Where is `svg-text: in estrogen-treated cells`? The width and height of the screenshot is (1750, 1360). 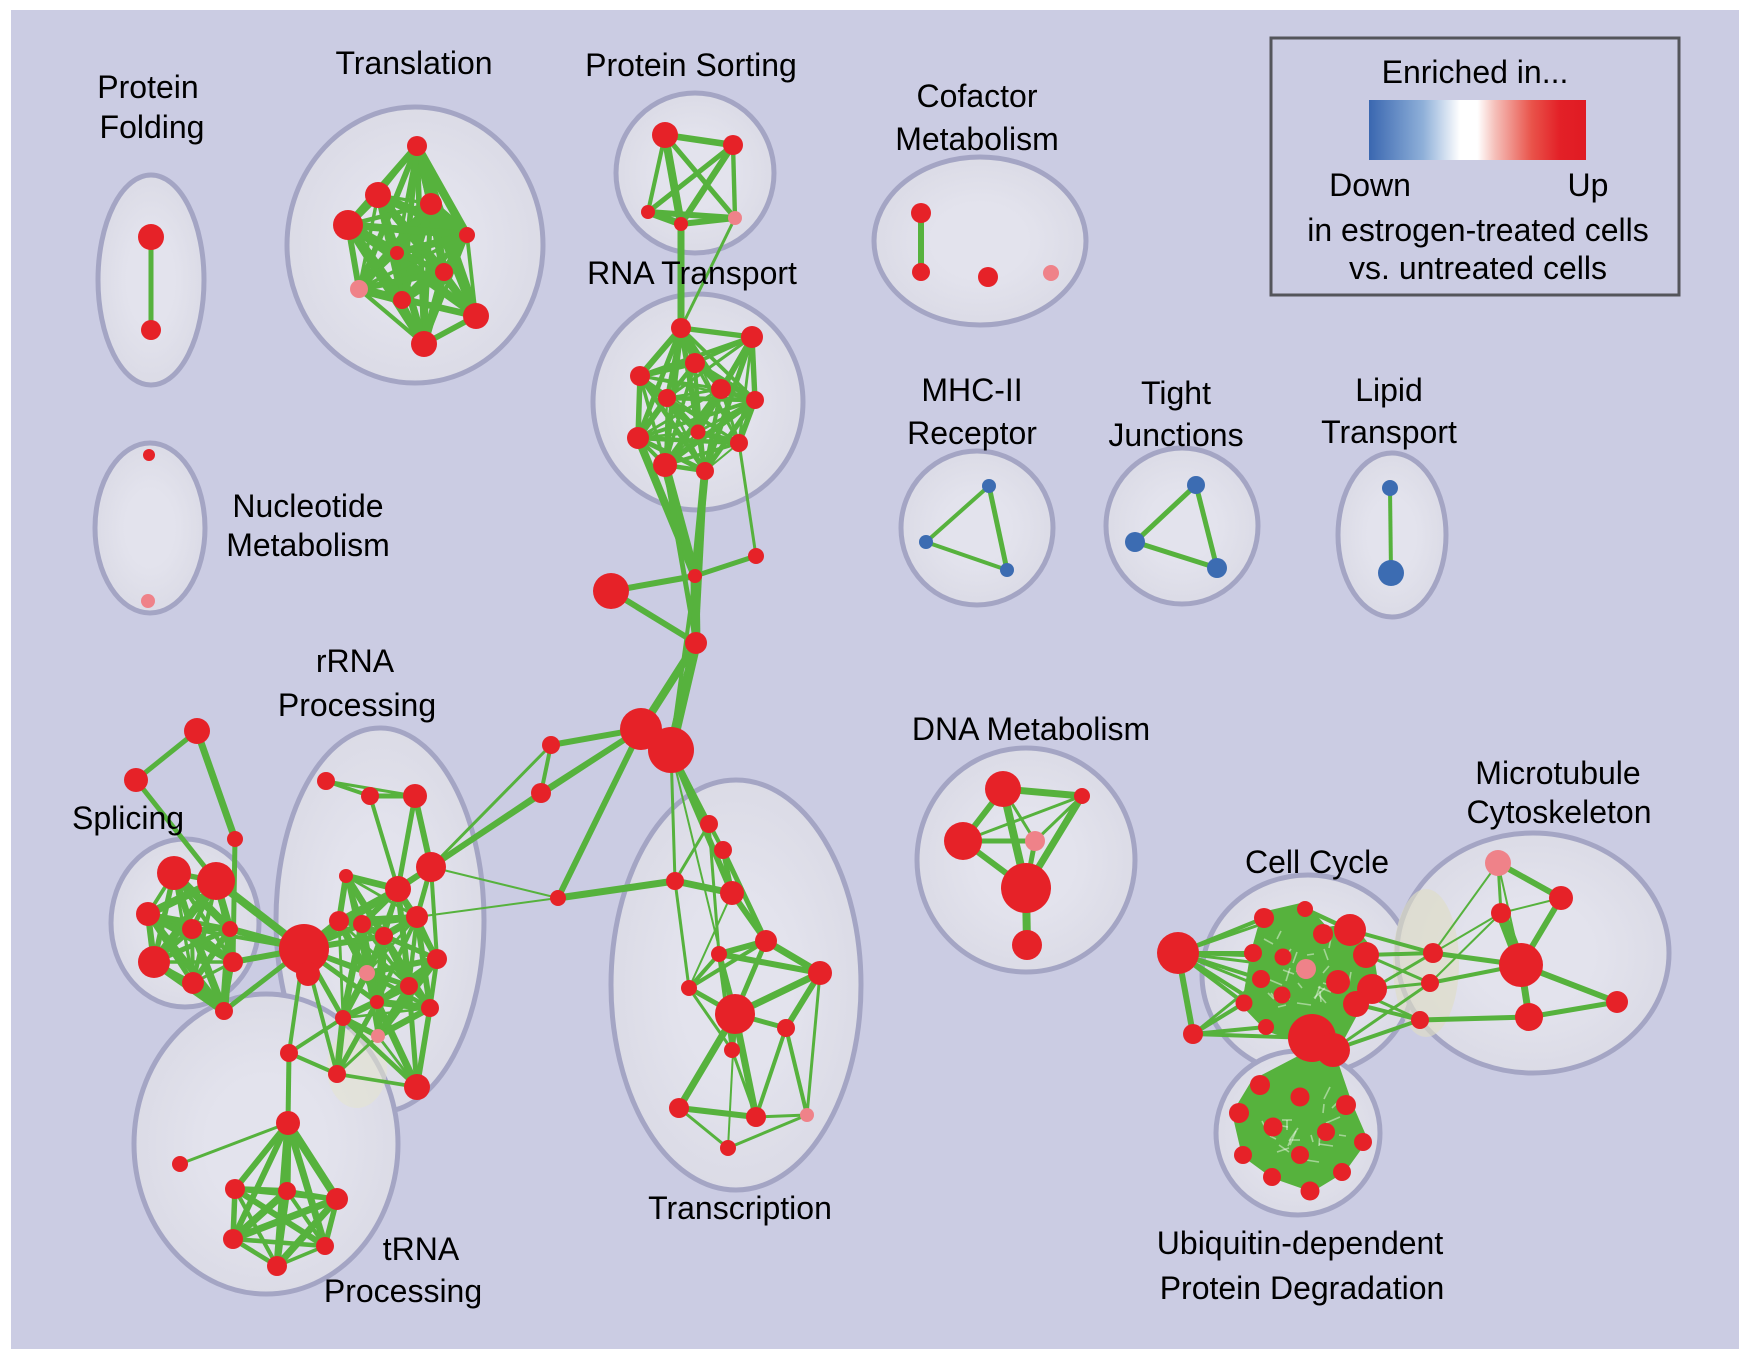
svg-text: in estrogen-treated cells is located at coordinates (1478, 230).